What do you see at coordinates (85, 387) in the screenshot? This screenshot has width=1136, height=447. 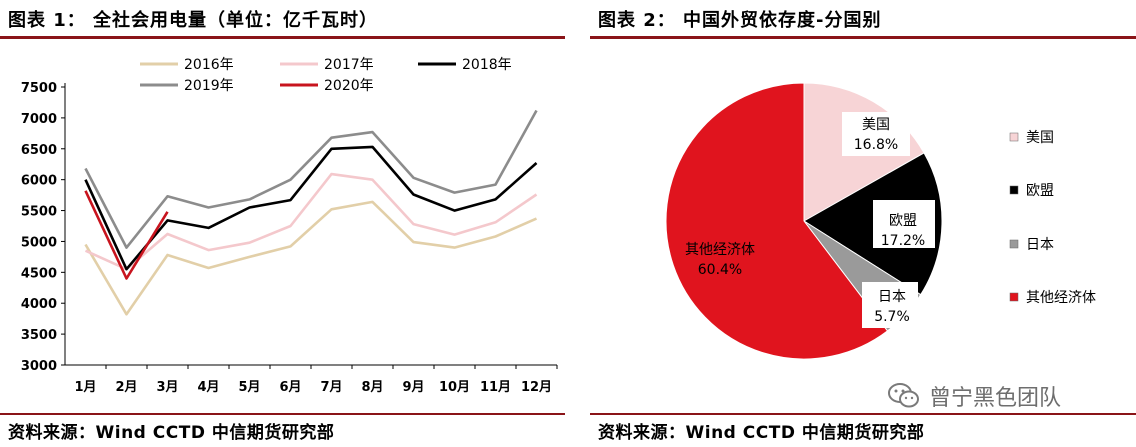 I see `x-tick-label: 1月` at bounding box center [85, 387].